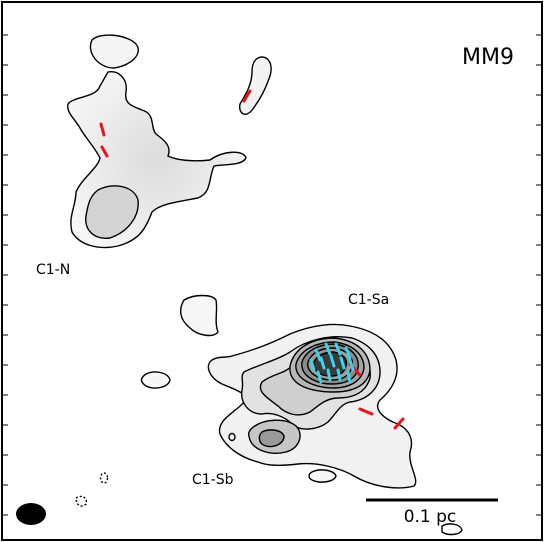 This screenshot has height=542, width=544. What do you see at coordinates (368, 300) in the screenshot?
I see `label-c1sa: C1-Sa` at bounding box center [368, 300].